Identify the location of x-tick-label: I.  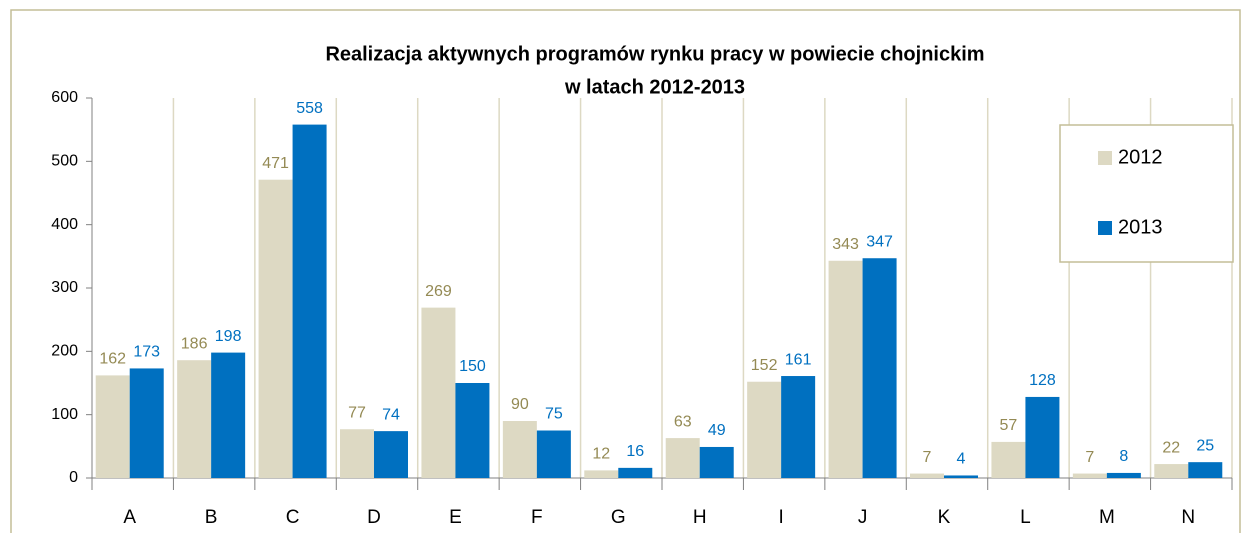
(781, 517).